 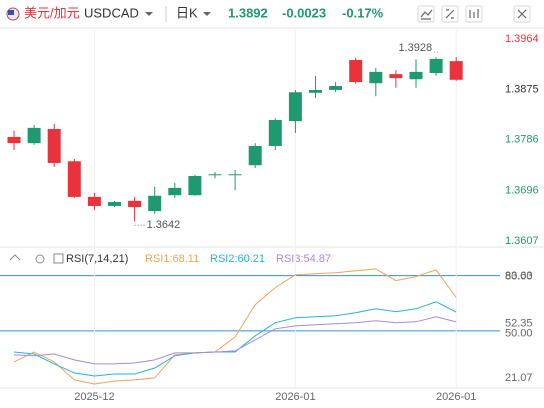 What do you see at coordinates (519, 378) in the screenshot?
I see `y-tick-label: 21.07` at bounding box center [519, 378].